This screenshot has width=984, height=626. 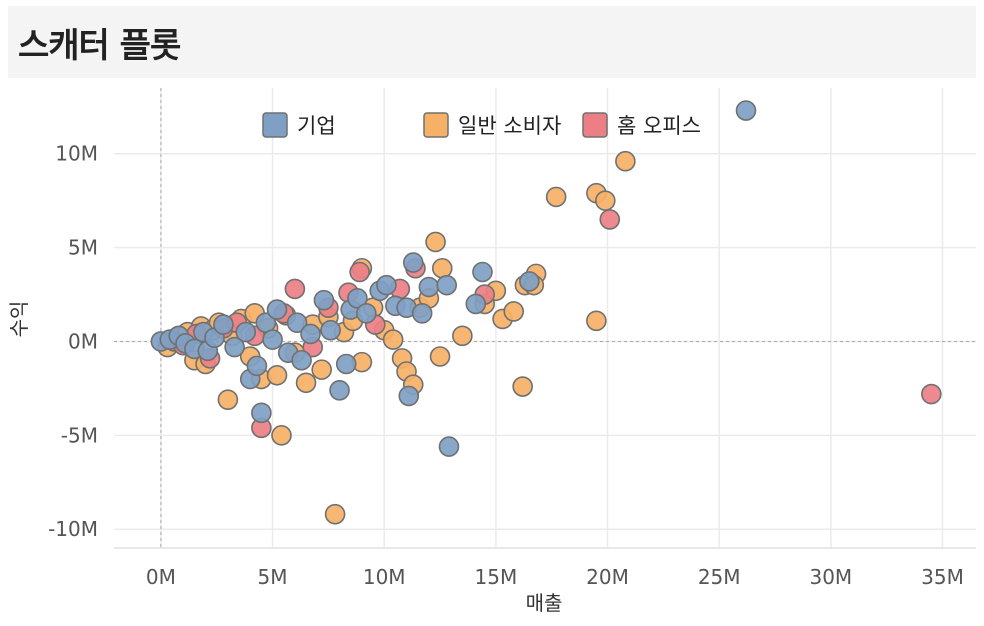 I want to click on legend: 기업 일반 소비자 홈 오피스, so click(x=481, y=125).